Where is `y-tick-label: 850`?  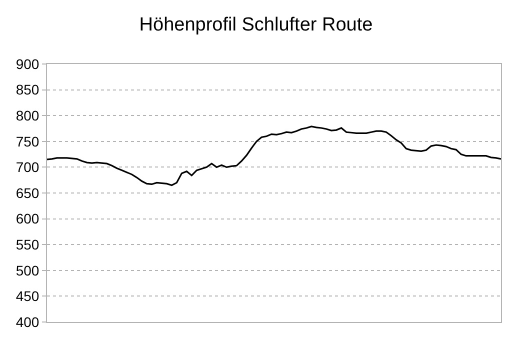 y-tick-label: 850 is located at coordinates (28, 90).